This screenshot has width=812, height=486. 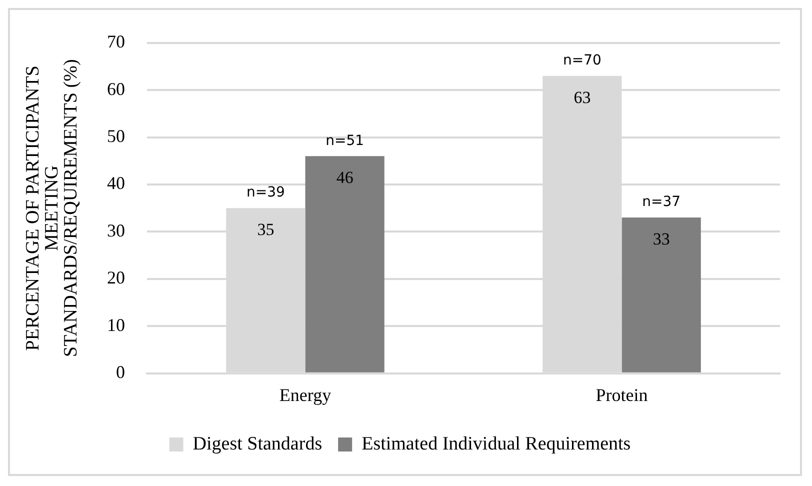 What do you see at coordinates (582, 60) in the screenshot?
I see `annotation: n=70` at bounding box center [582, 60].